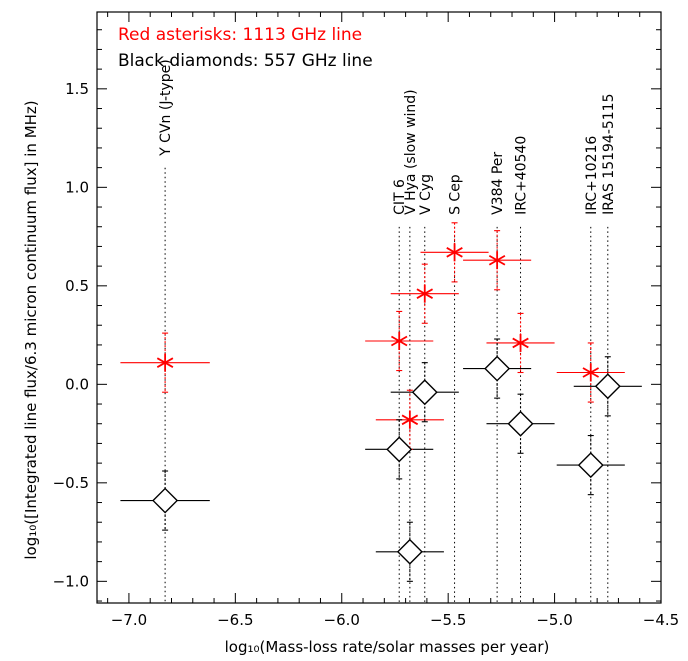 This screenshot has height=661, width=688. Describe the element at coordinates (235, 620) in the screenshot. I see `x-tick-label: −6.5` at that location.